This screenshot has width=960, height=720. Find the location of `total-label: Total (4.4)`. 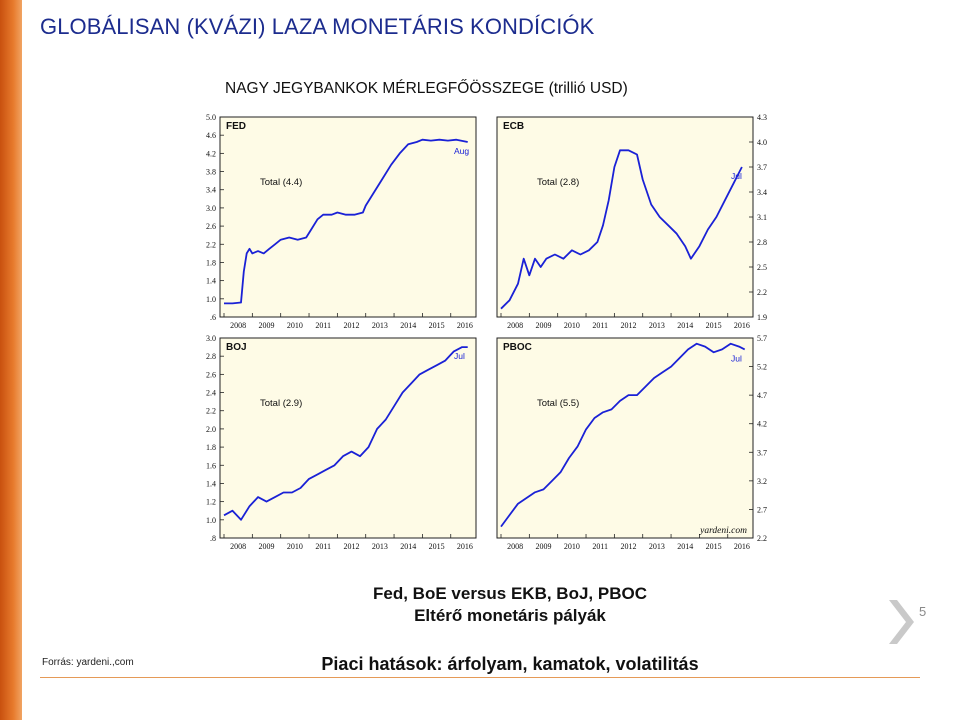

total-label: Total (4.4) is located at coordinates (281, 182).